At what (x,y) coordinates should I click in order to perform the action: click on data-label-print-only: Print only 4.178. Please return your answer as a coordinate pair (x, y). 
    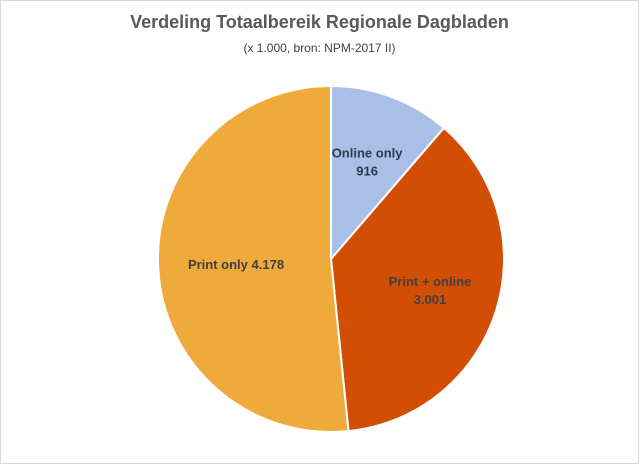
    Looking at the image, I should click on (236, 264).